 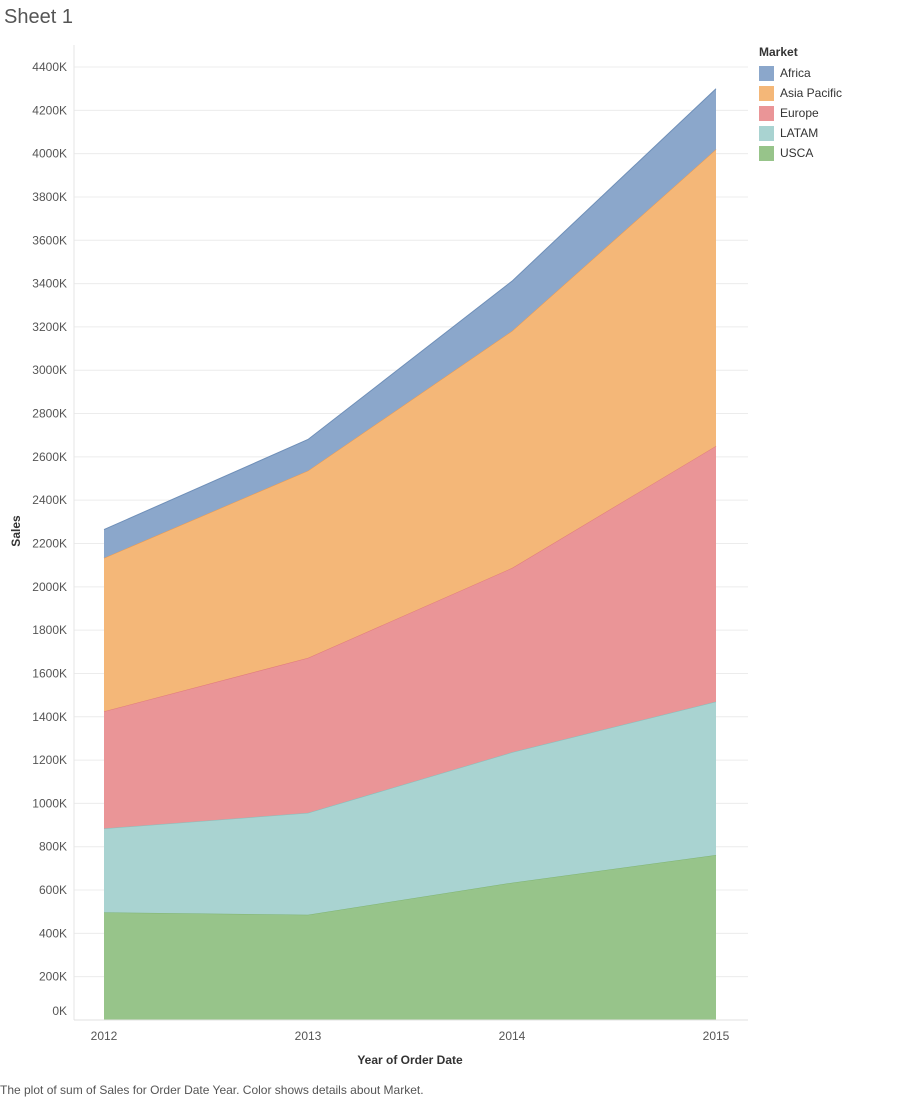 What do you see at coordinates (53, 933) in the screenshot?
I see `y-tick-label: 400K` at bounding box center [53, 933].